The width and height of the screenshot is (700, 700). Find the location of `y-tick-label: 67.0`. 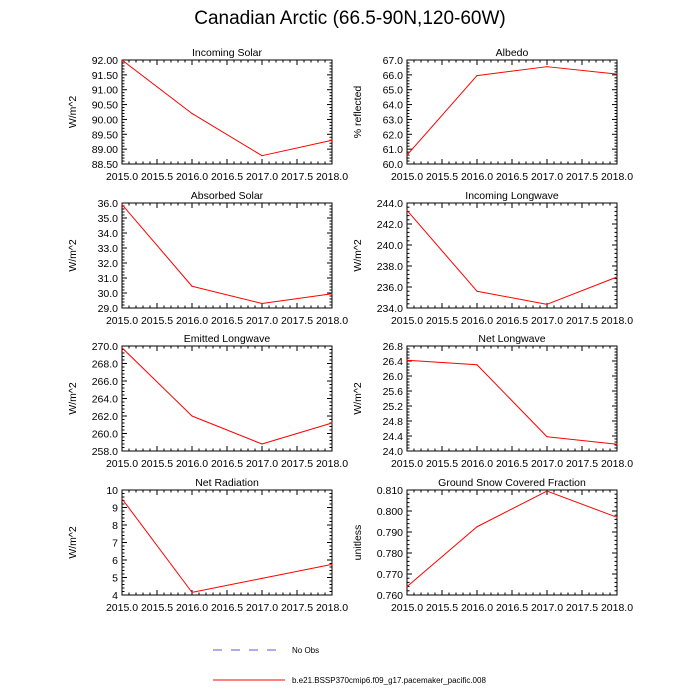

y-tick-label: 67.0 is located at coordinates (393, 61).